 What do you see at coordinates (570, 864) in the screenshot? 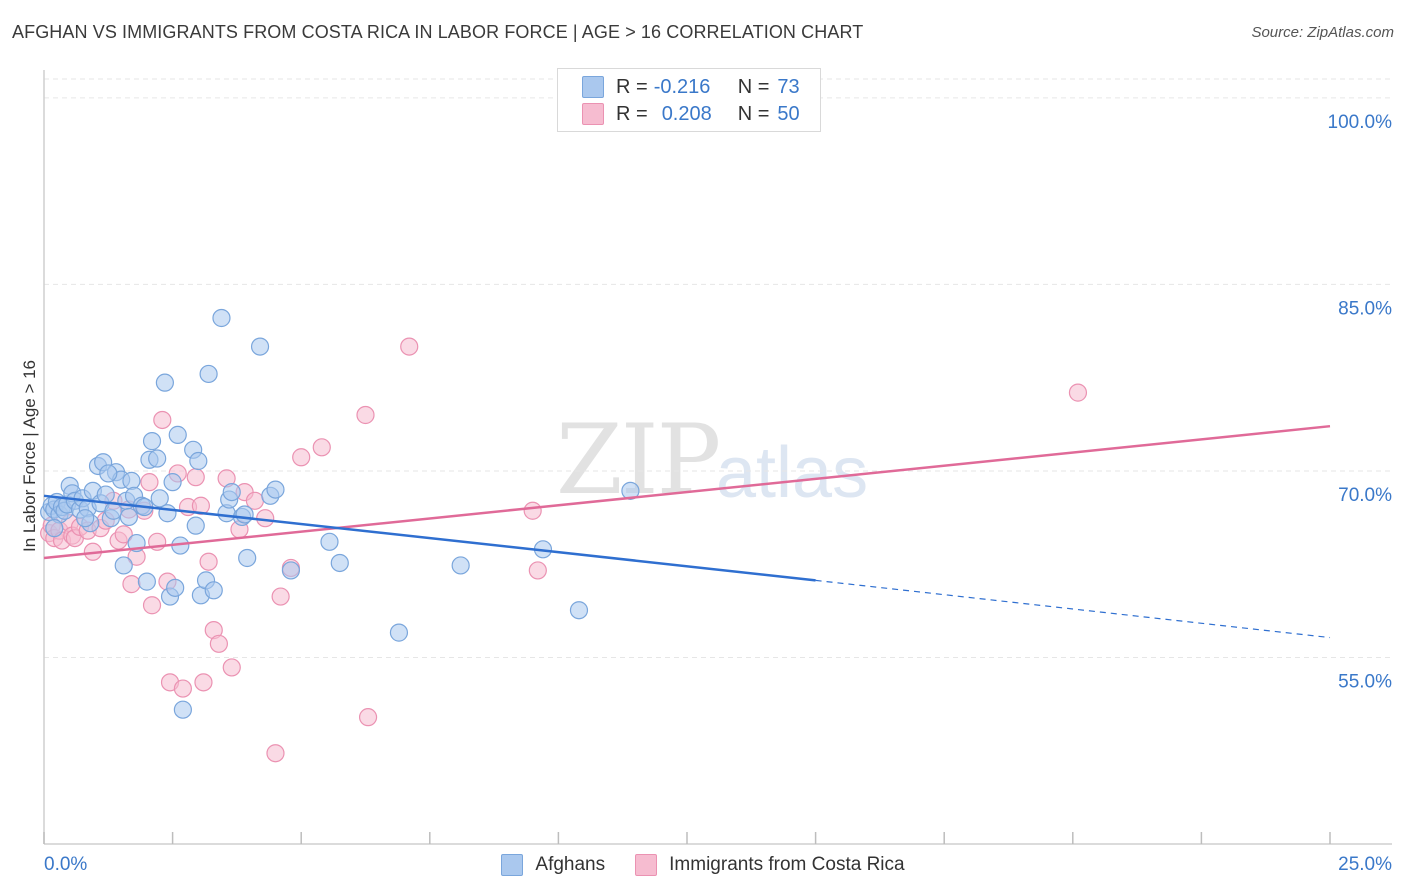
I see `legend-label-afghans: Afghans` at bounding box center [570, 864].